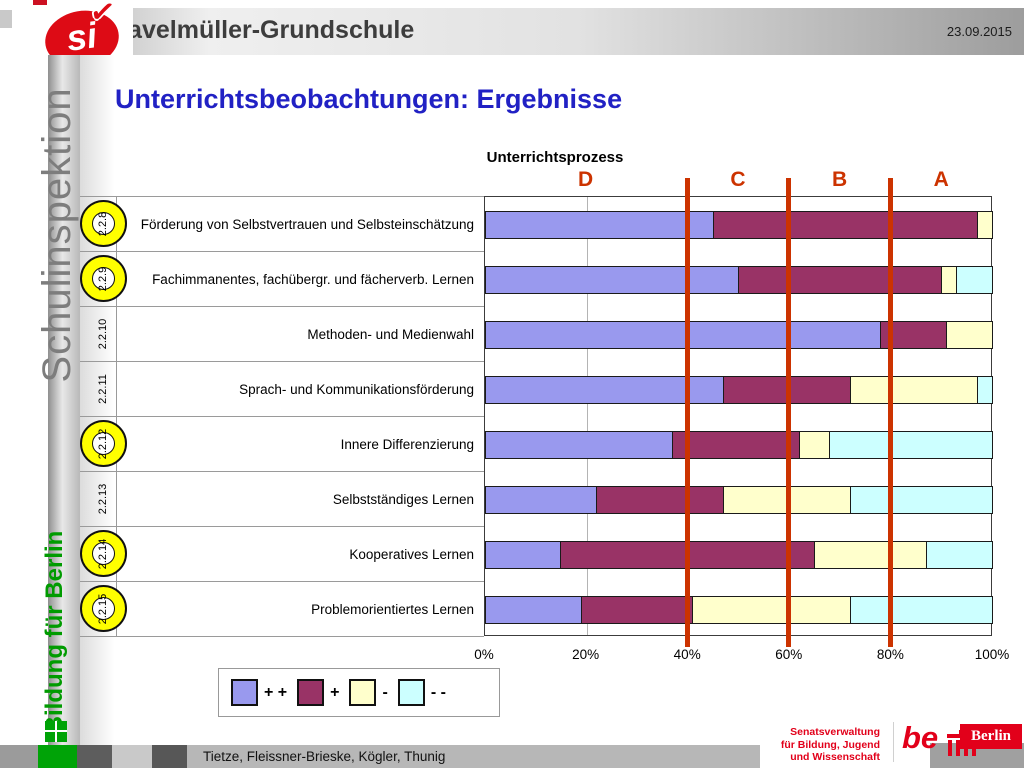  Describe the element at coordinates (282, 334) in the screenshot. I see `category-label: Methoden- und Medienwahl` at that location.